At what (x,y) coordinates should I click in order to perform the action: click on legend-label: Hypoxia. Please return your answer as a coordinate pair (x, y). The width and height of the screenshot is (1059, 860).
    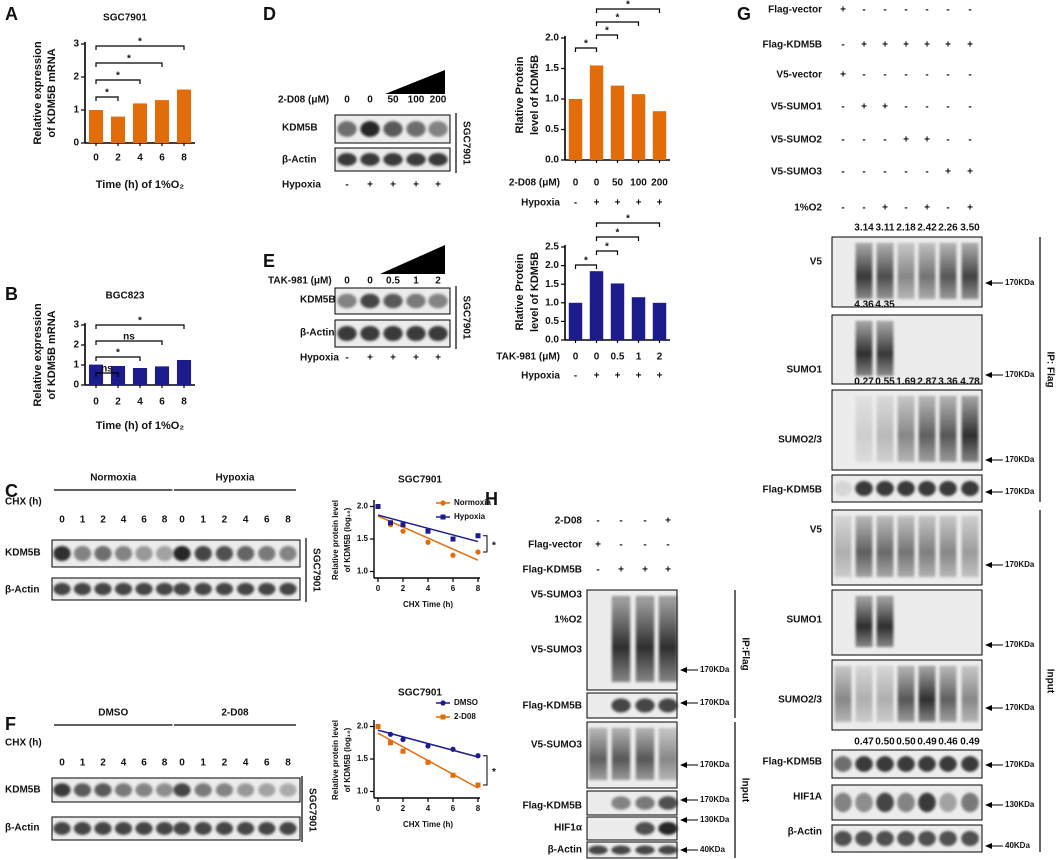
    Looking at the image, I should click on (470, 516).